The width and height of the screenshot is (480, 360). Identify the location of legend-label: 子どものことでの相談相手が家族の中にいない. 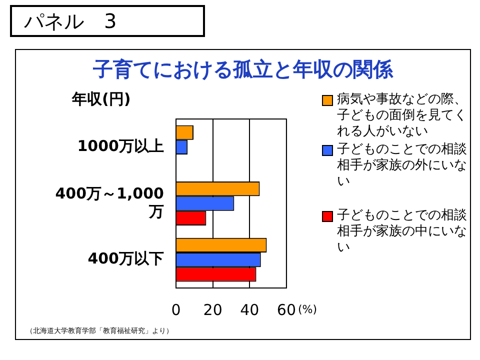
(402, 232).